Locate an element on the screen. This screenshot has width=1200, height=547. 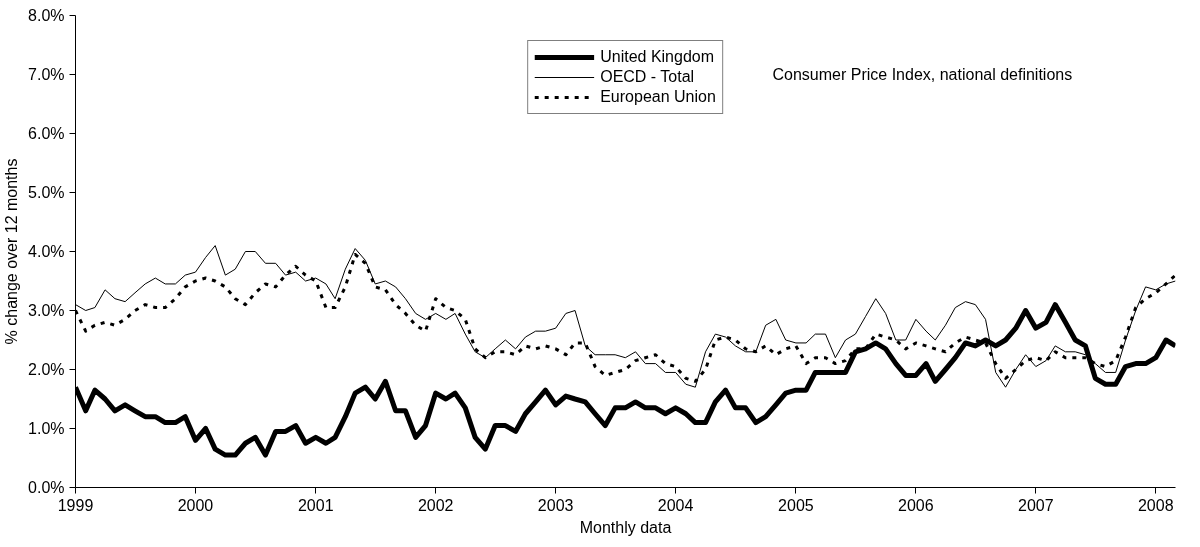
x-tick-label: 2008 is located at coordinates (1155, 505).